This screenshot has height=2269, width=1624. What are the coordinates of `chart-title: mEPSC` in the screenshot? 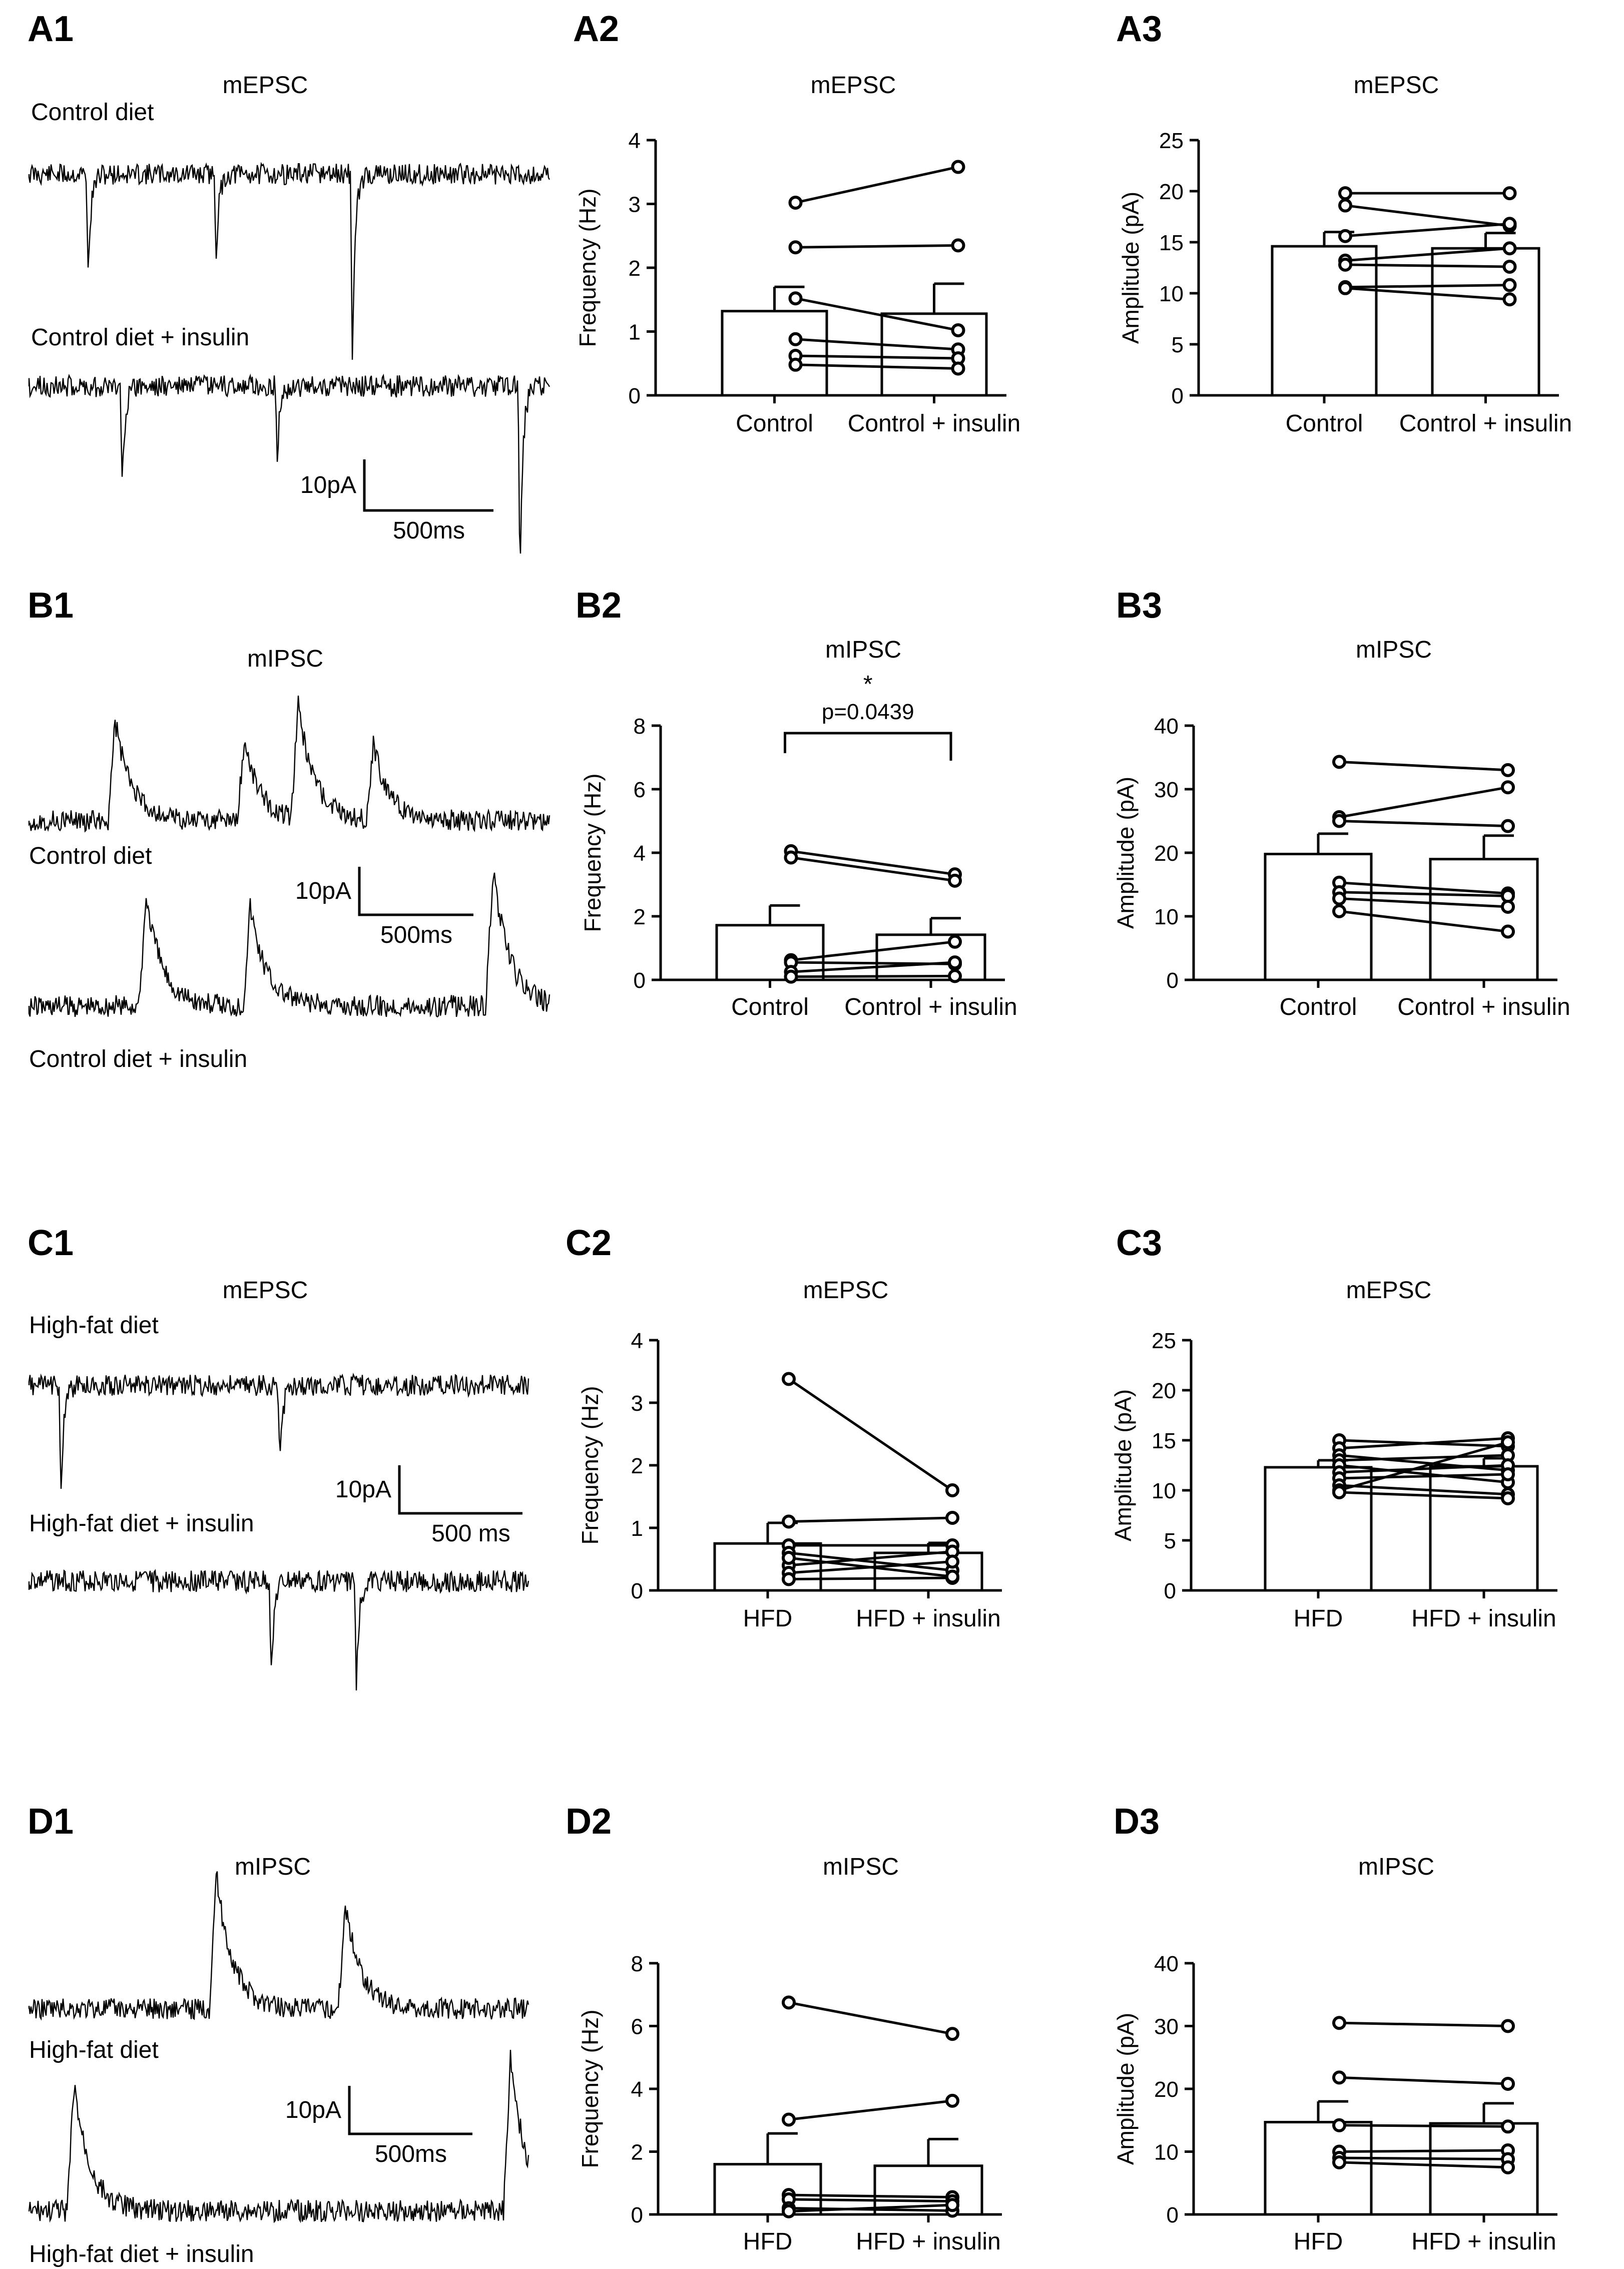 It's located at (854, 85).